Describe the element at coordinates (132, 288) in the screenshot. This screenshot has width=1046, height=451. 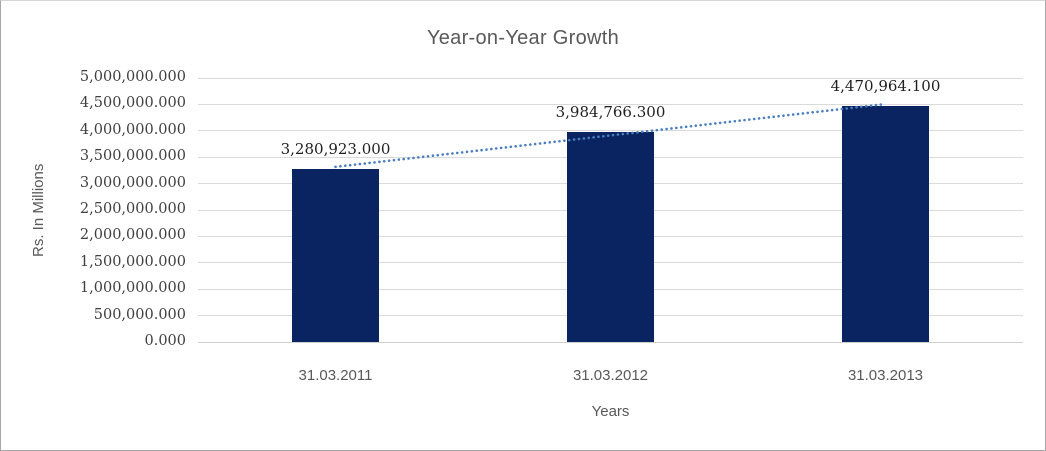
I see `y-tick-label: 1,000,000.000` at that location.